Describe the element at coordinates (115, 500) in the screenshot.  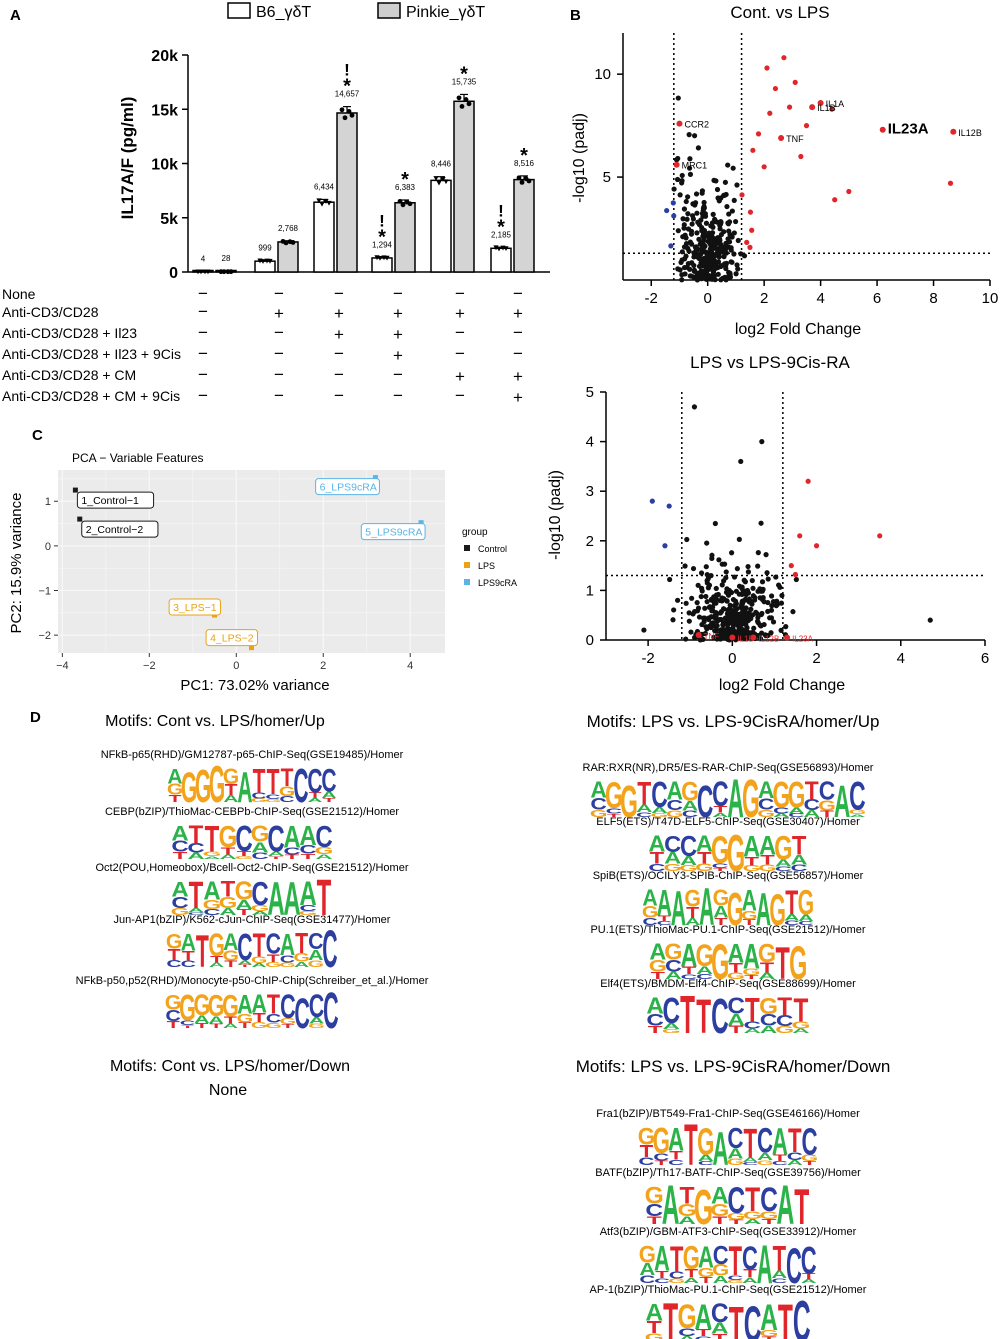
I see `pca-sample-label-box` at that location.